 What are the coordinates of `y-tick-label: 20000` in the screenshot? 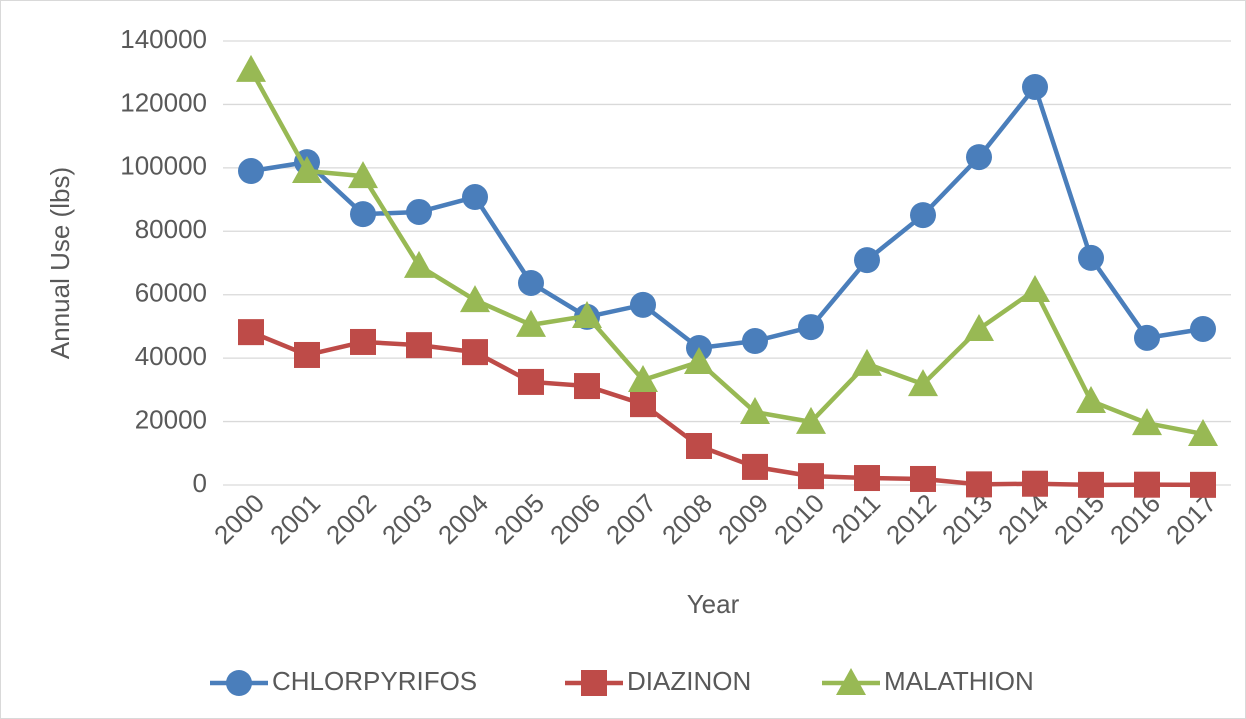 It's located at (171, 419).